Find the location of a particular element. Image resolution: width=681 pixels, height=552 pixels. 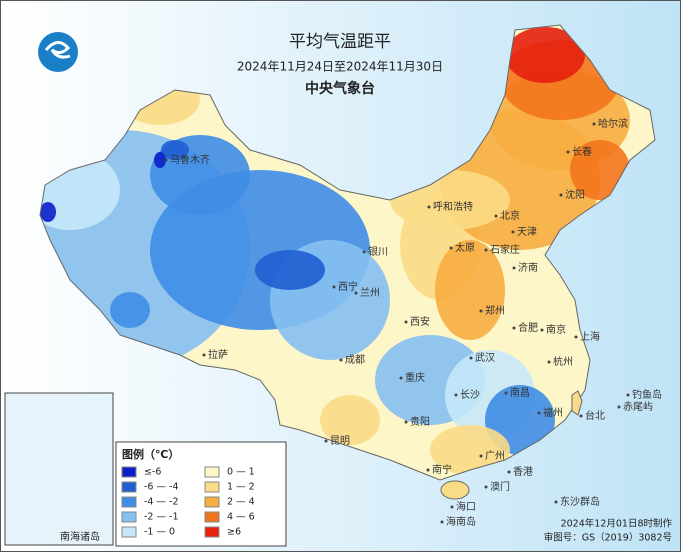

inset-box is located at coordinates (59, 469).